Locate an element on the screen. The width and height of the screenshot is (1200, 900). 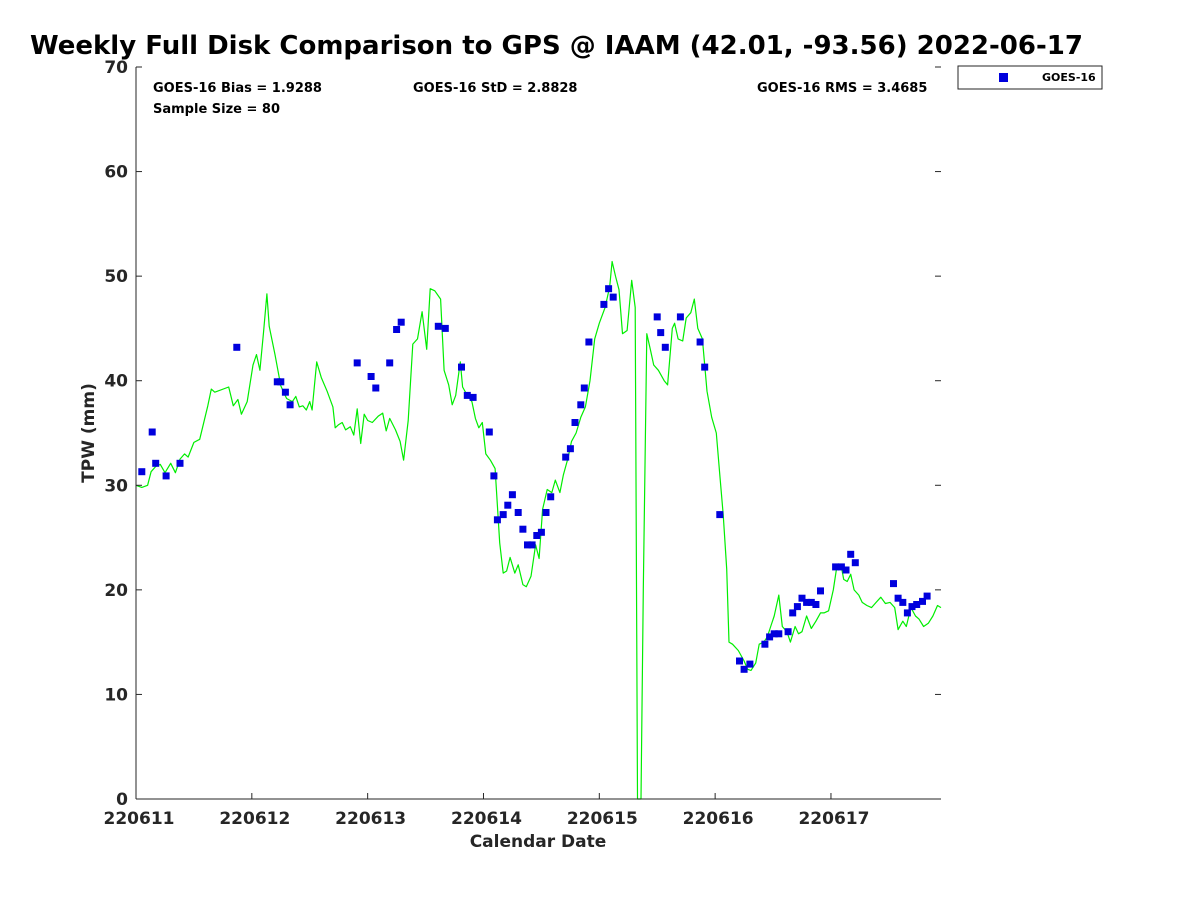
legend-box is located at coordinates (1030, 77).